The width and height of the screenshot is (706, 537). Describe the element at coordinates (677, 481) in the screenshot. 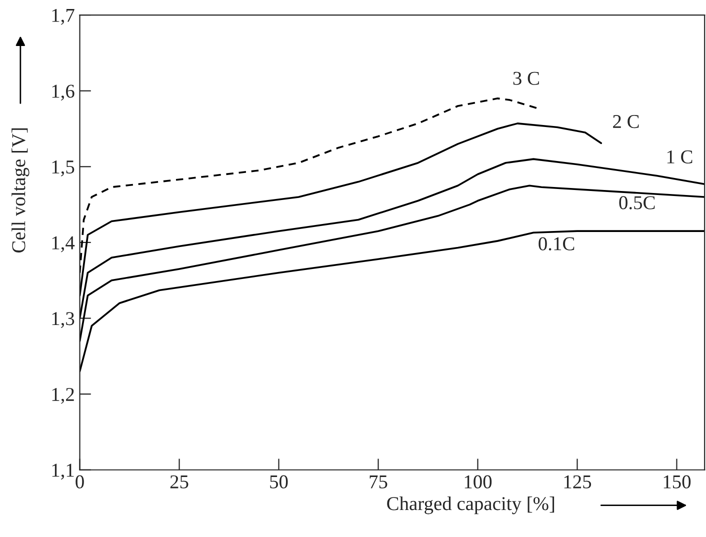

I see `x-tick-label: 150` at that location.